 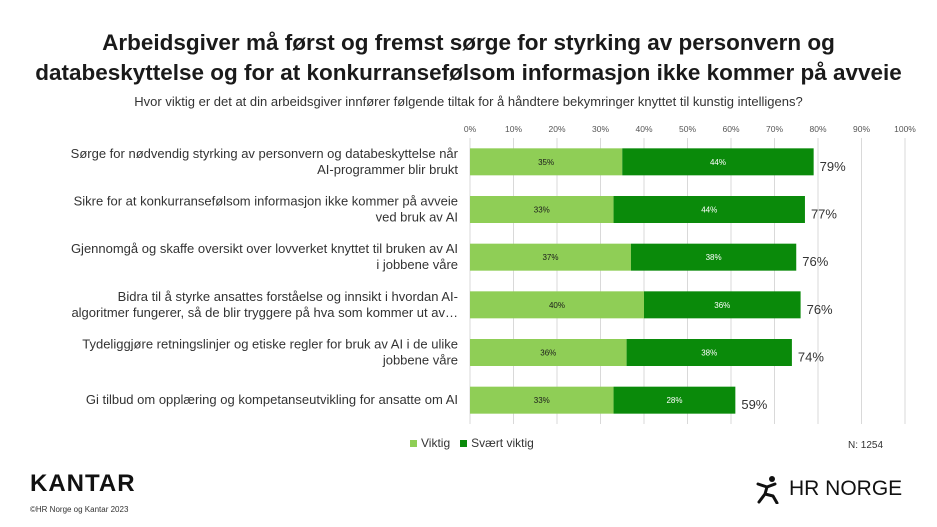 I want to click on category-label: AI-programmer blir brukt, so click(x=387, y=169).